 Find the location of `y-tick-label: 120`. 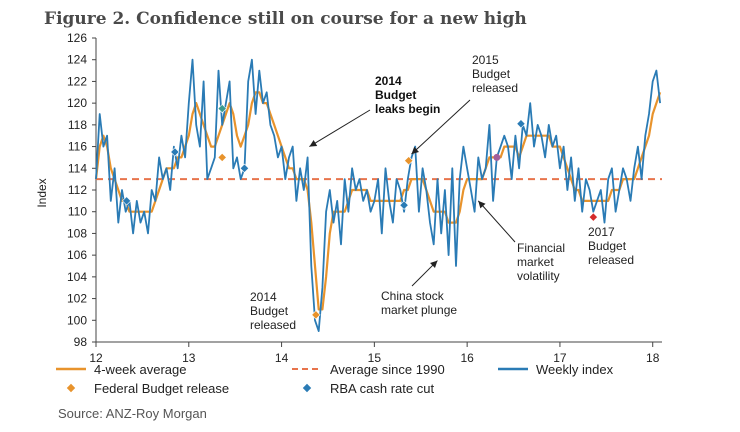

y-tick-label: 120 is located at coordinates (77, 103).